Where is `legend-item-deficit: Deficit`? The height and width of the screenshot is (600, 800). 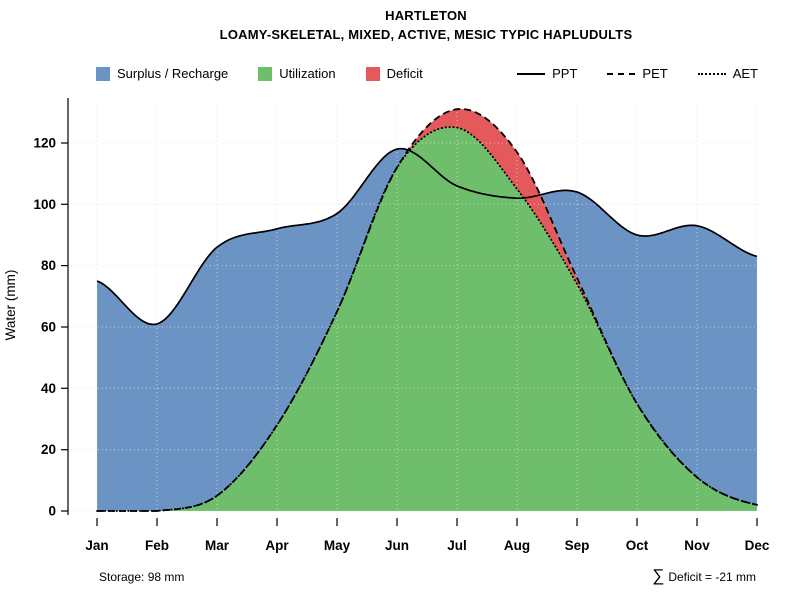
legend-item-deficit: Deficit is located at coordinates (394, 73).